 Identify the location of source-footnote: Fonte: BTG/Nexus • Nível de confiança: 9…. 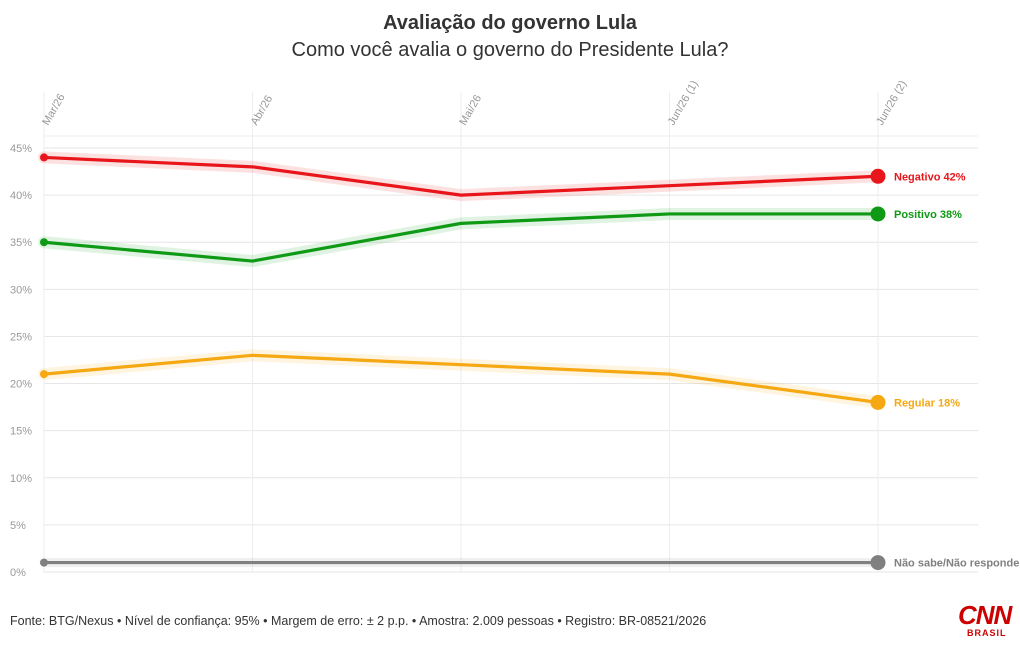
(358, 621).